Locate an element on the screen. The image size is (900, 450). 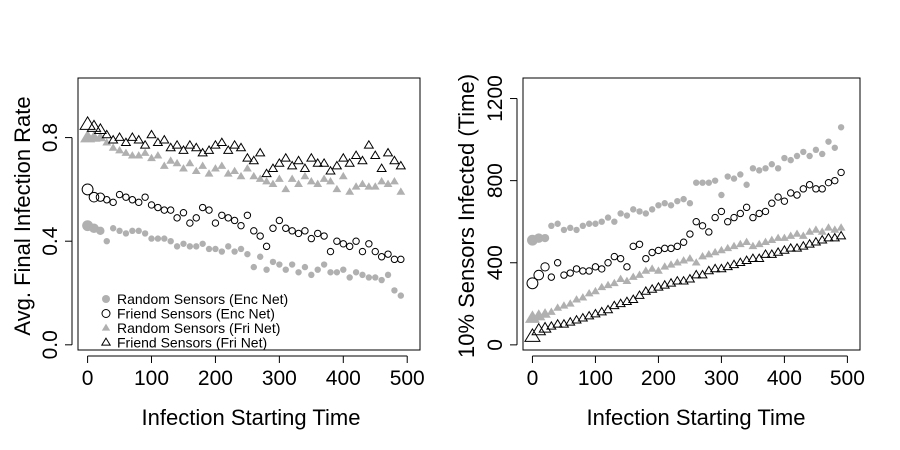
left-x-axis-label: Infection Starting Time is located at coordinates (251, 417).